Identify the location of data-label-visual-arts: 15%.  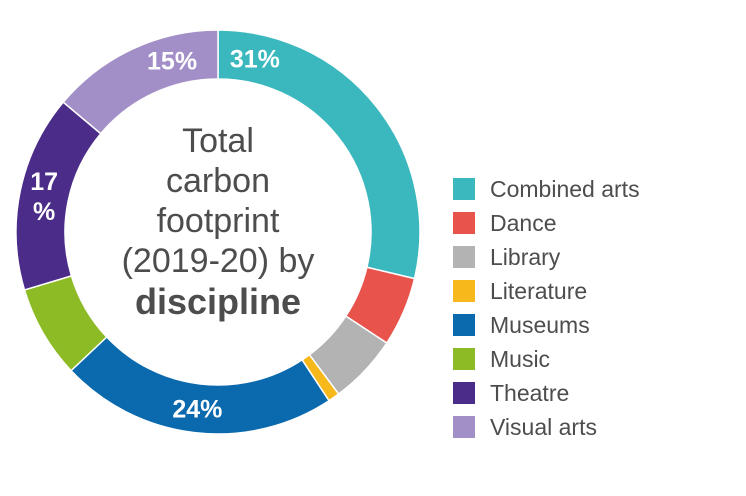
(172, 62).